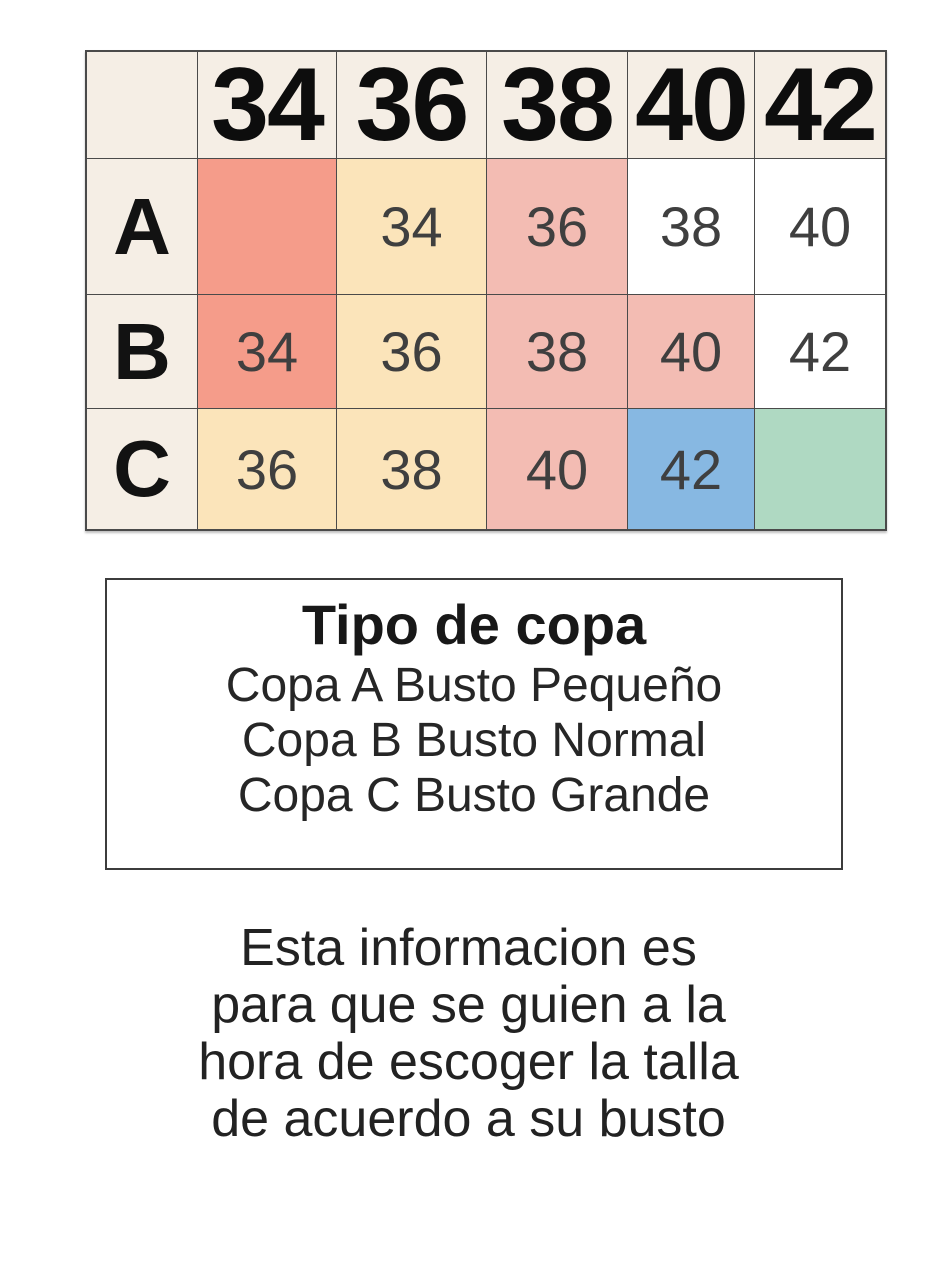 This screenshot has height=1280, width=937. I want to click on cell-b-36: 36, so click(412, 352).